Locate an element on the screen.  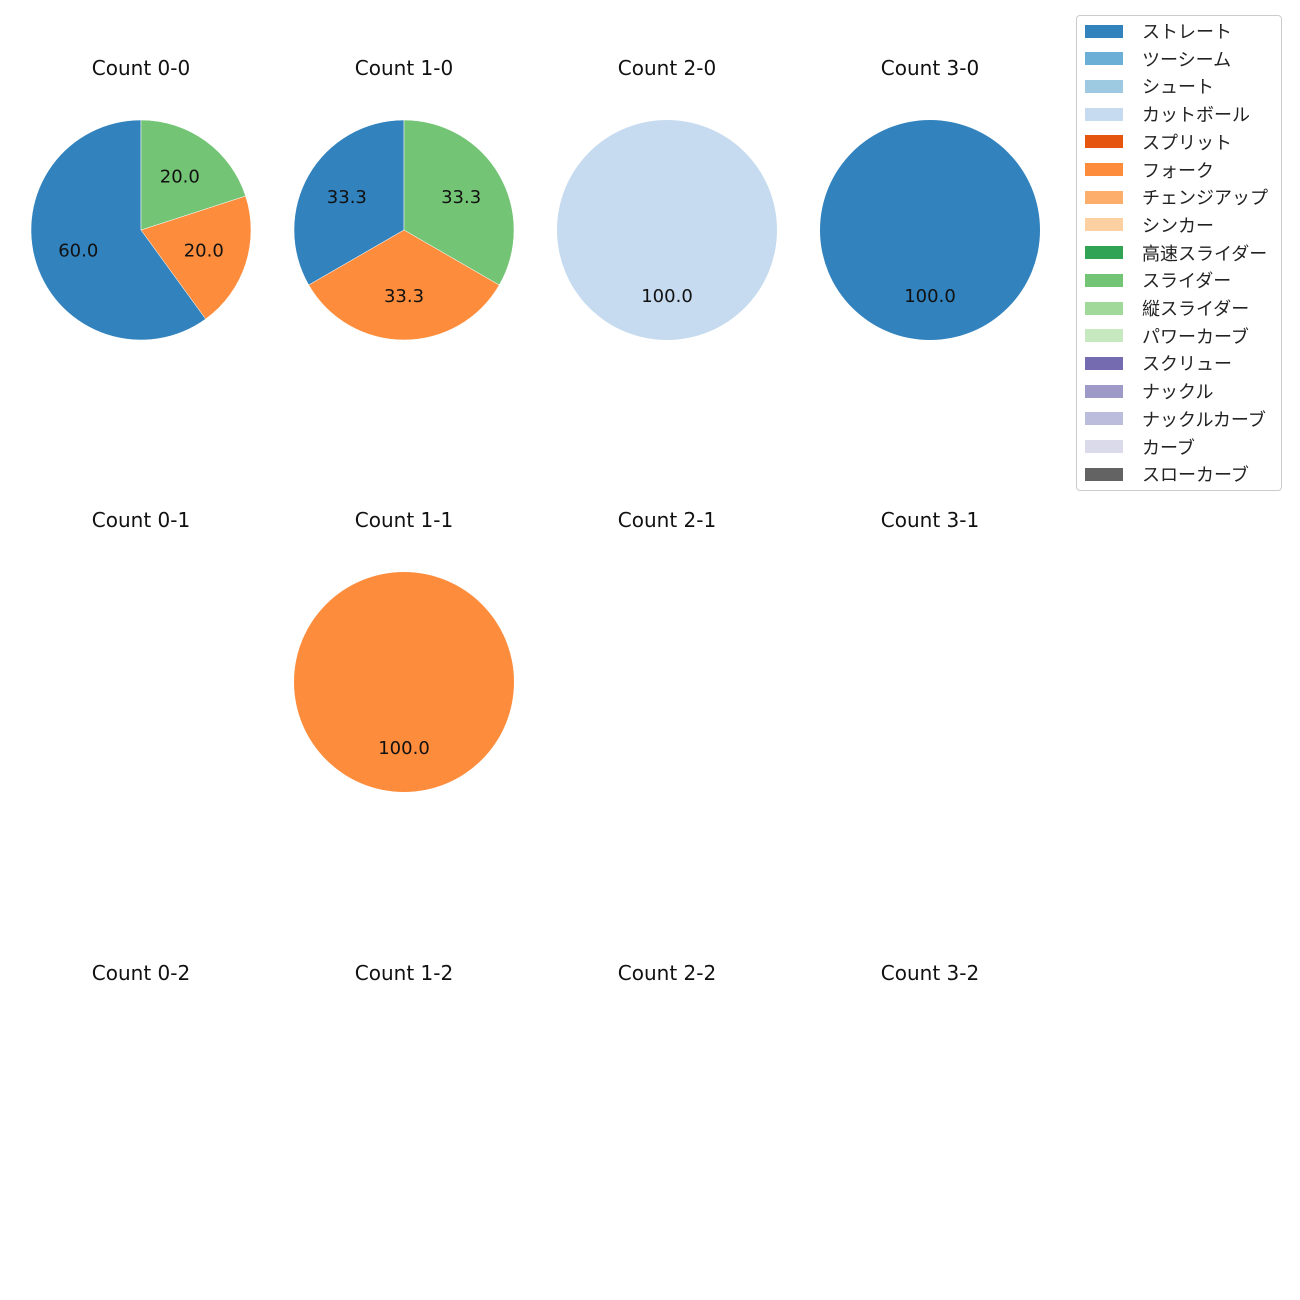
panel-title: Count 0-2 is located at coordinates (141, 973).